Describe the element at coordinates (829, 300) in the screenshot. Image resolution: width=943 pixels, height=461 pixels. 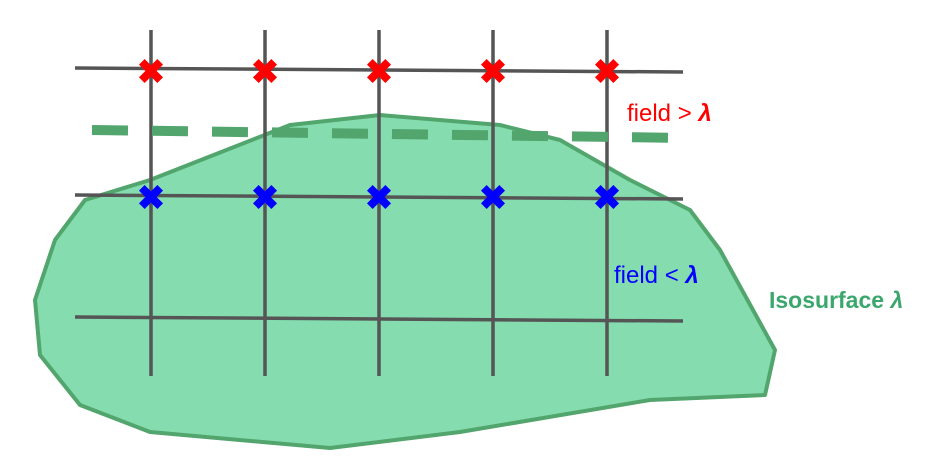
I see `label-isosurface-text: Isosurface` at that location.